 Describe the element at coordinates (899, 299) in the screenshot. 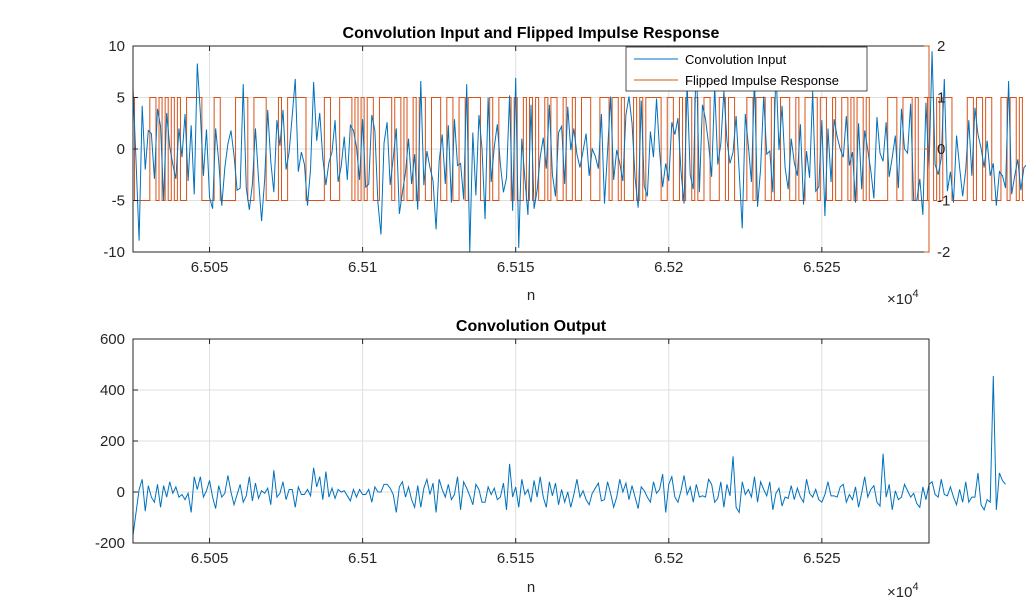

I see `top-x-exponent-base: ×10` at that location.